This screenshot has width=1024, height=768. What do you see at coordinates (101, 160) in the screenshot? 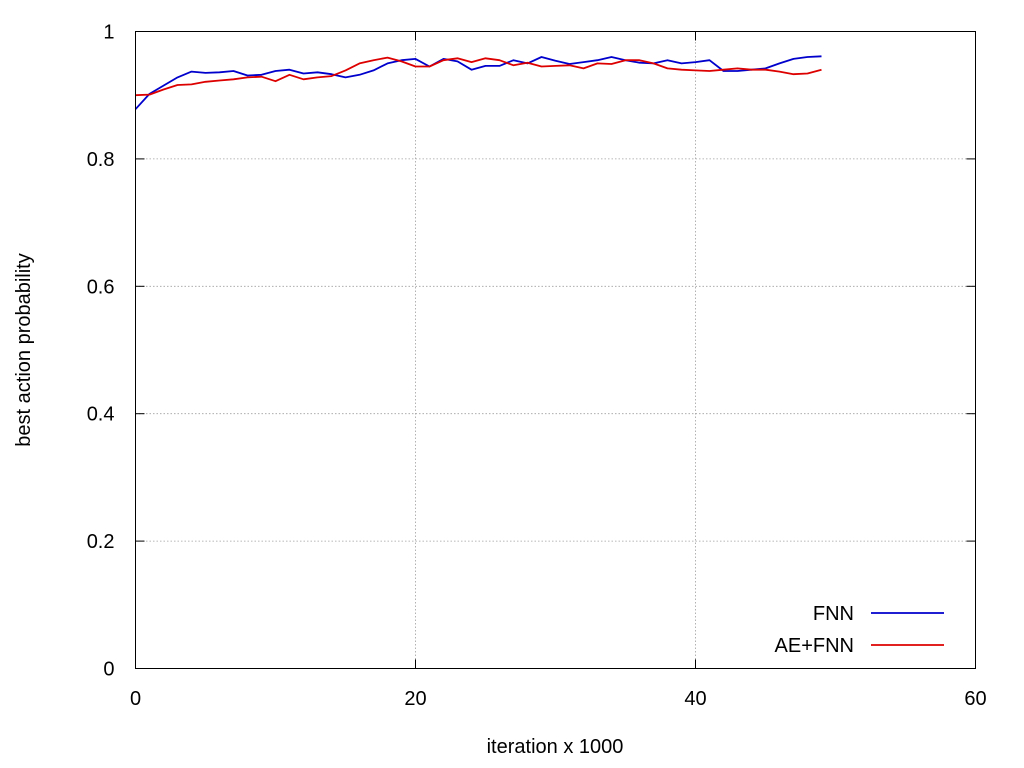
I see `y-tick-label: 0.8` at bounding box center [101, 160].